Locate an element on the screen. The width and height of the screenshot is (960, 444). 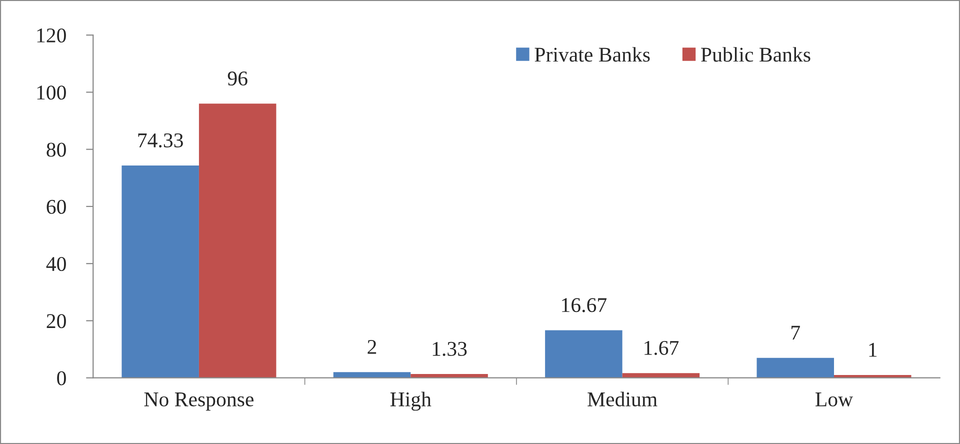
data-label: 7 is located at coordinates (796, 333).